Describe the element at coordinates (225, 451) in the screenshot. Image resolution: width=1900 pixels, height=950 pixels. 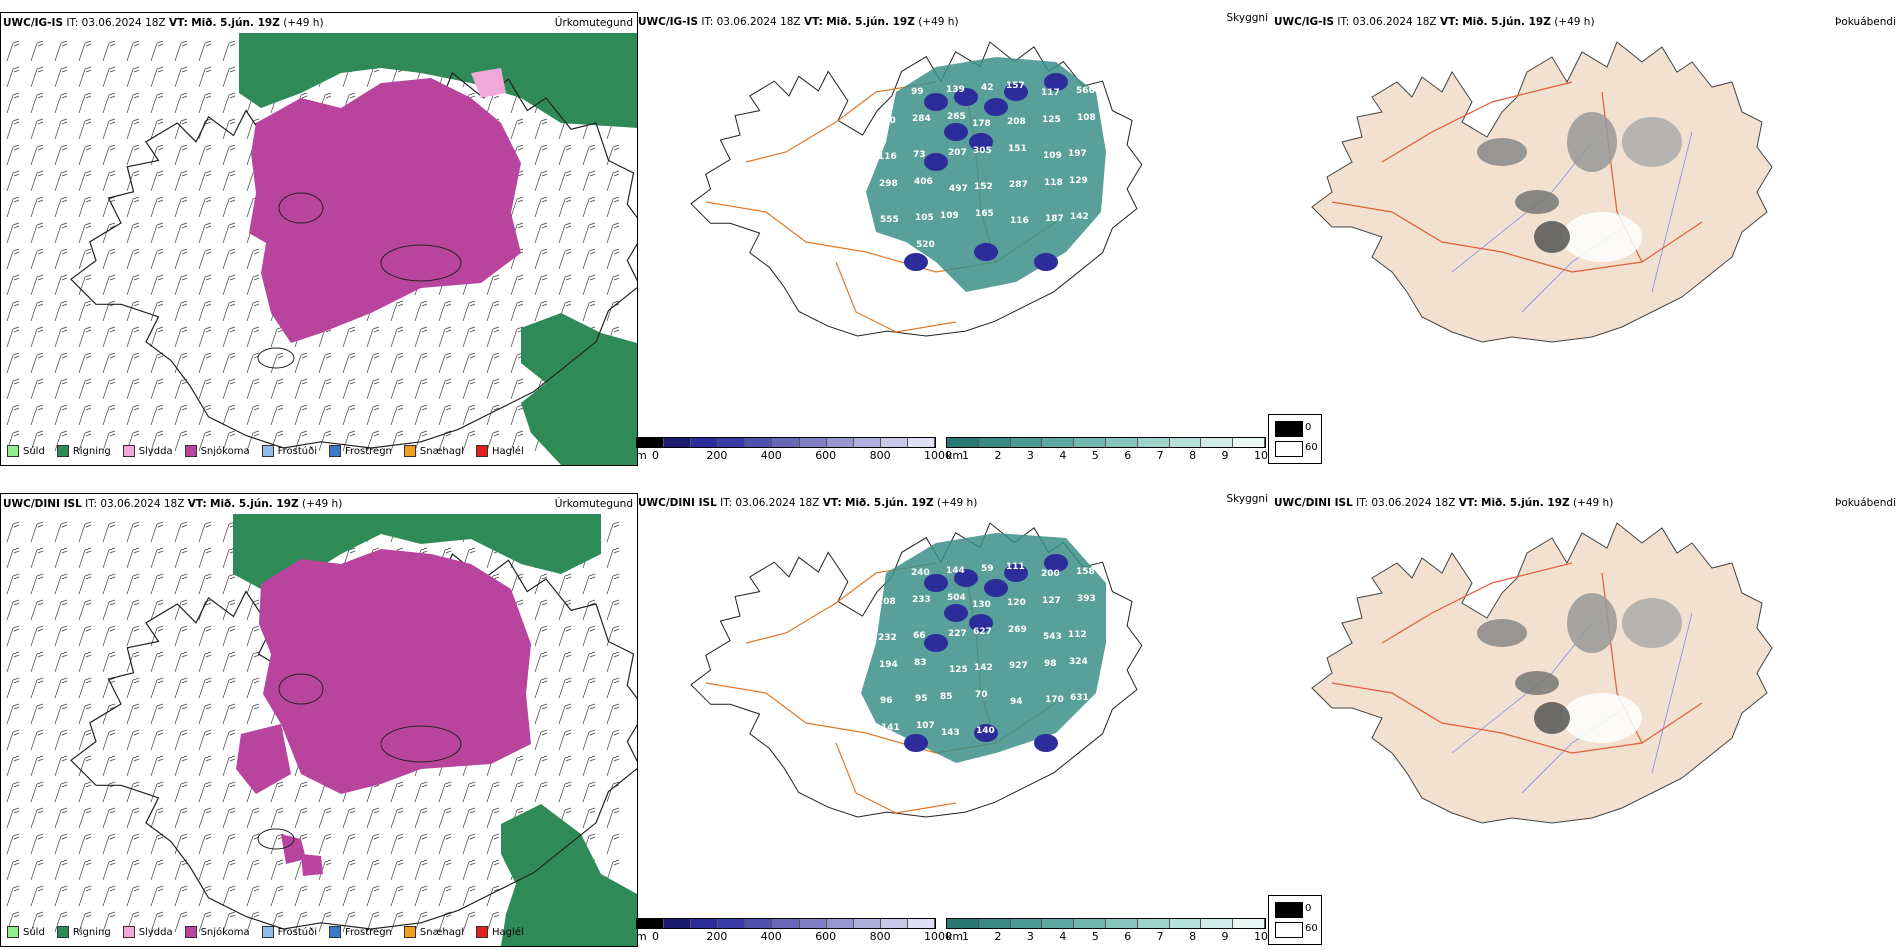
I see `legend-label: Snjókoma` at that location.